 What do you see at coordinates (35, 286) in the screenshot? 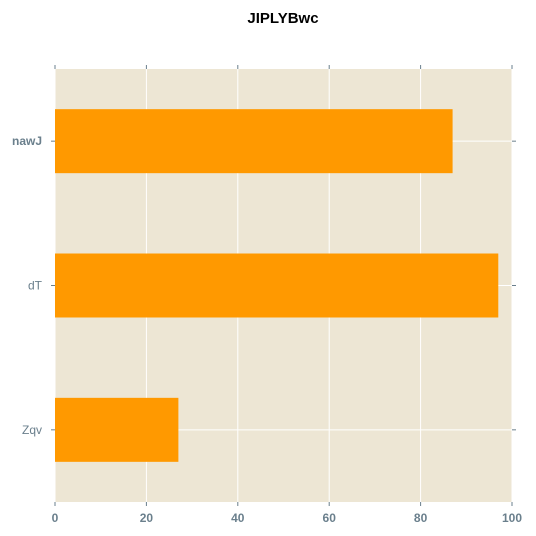
I see `y-tick-label: dT` at bounding box center [35, 286].